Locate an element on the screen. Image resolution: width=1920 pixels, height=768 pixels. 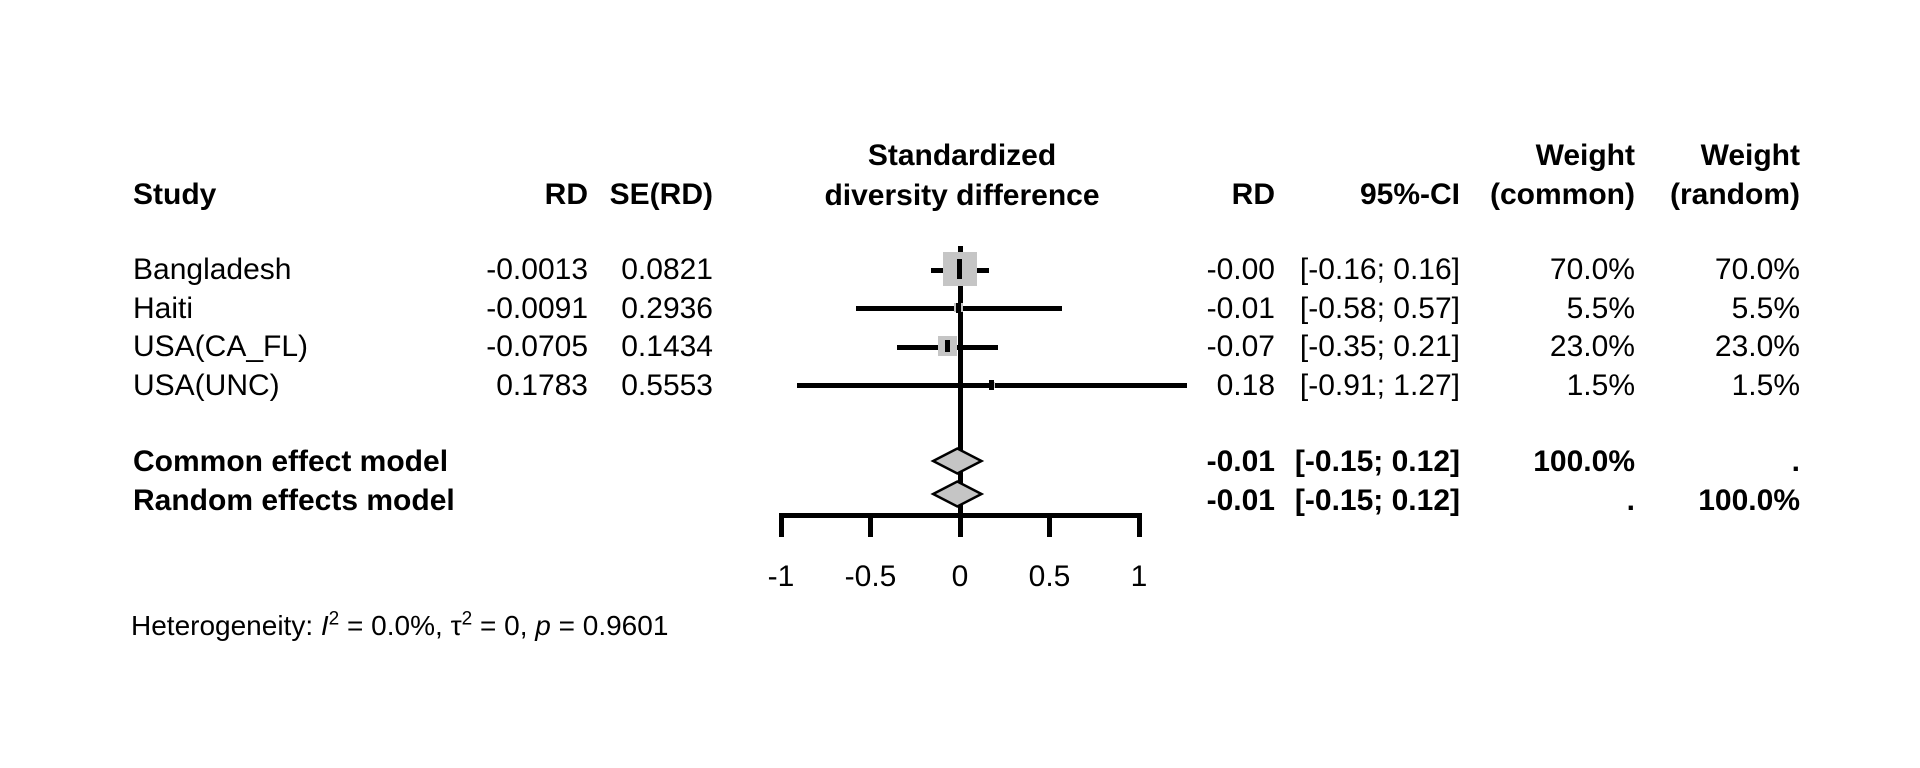
study-name-label: Bangladesh is located at coordinates (212, 269).